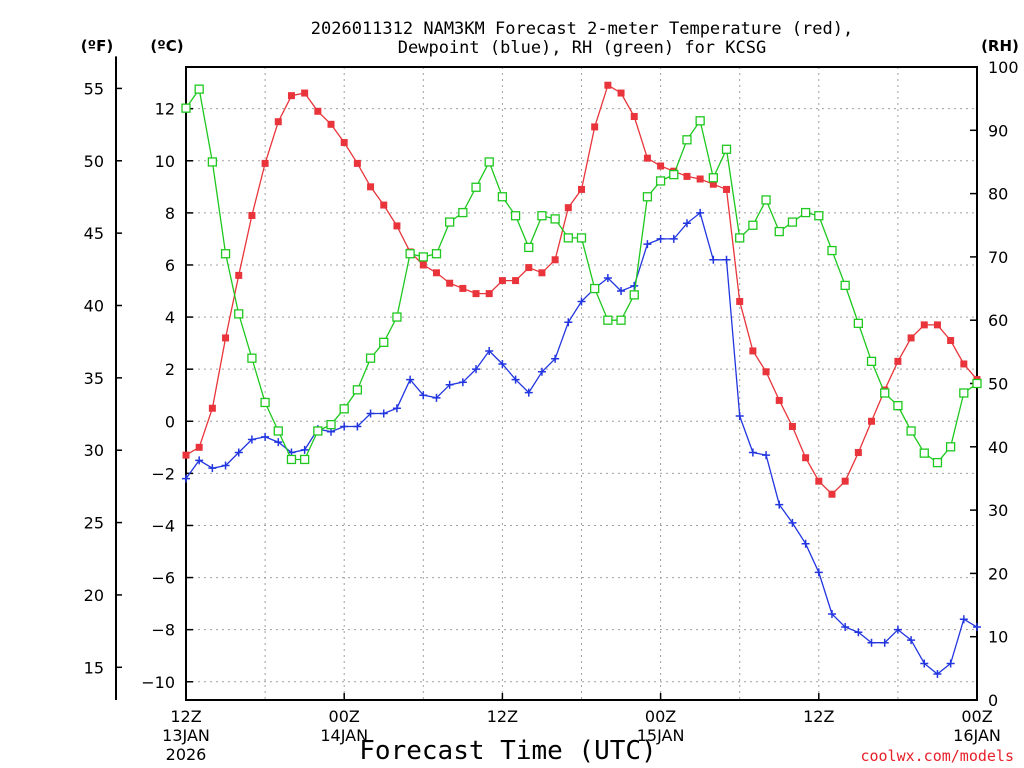 This screenshot has height=768, width=1024. Describe the element at coordinates (165, 161) in the screenshot. I see `celsius-tick-label: 10` at that location.